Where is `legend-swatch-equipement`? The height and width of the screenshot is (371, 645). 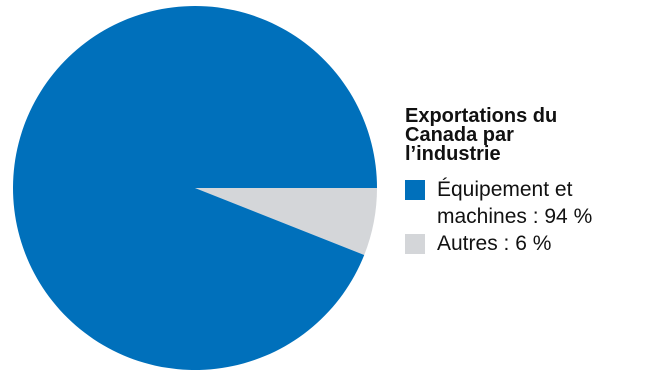
legend-swatch-equipement is located at coordinates (415, 190).